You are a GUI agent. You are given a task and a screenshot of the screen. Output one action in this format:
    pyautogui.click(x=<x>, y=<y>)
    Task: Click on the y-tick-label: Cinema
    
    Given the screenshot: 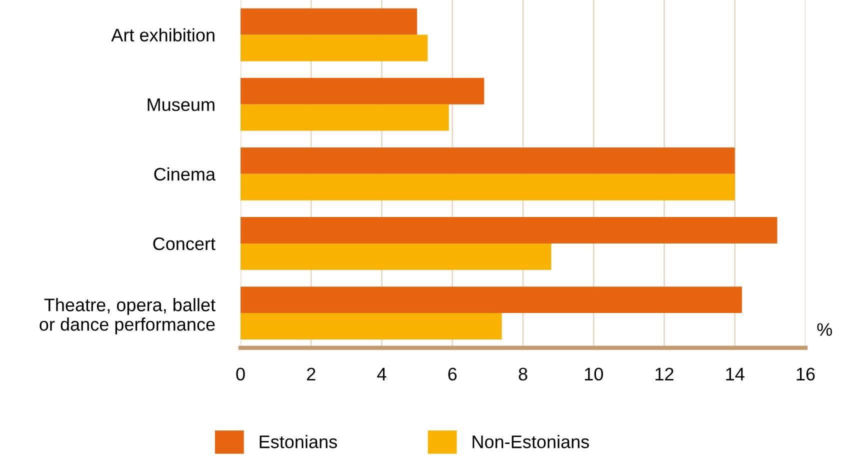 What is the action you would take?
    pyautogui.click(x=185, y=174)
    